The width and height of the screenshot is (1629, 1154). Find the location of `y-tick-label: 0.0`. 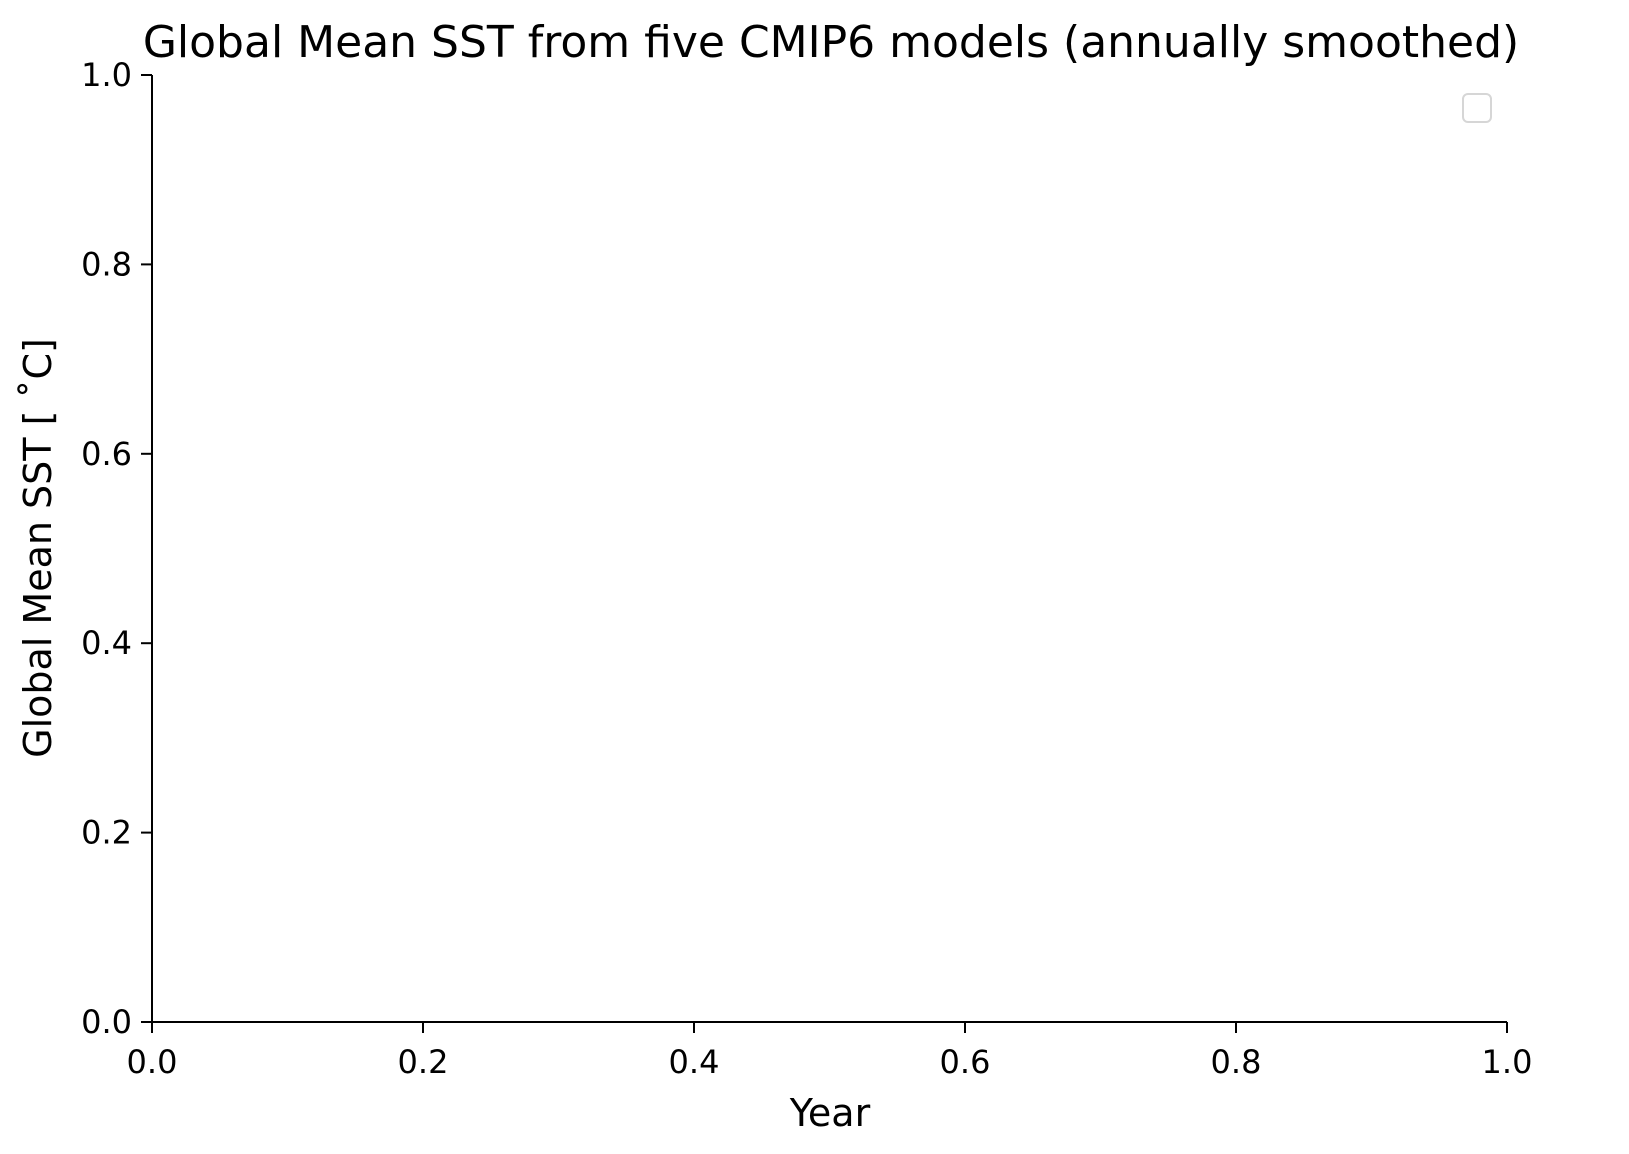

y-tick-label: 0.0 is located at coordinates (106, 1022).